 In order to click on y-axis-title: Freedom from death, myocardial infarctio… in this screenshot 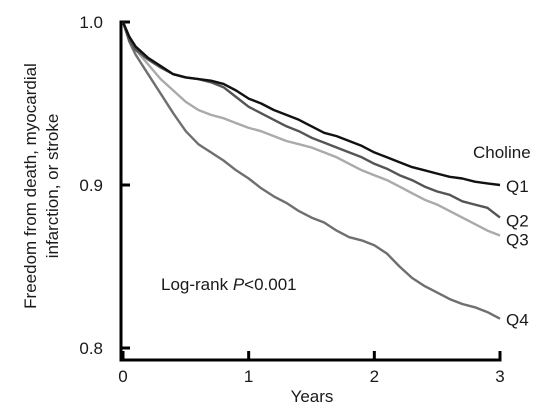, I will do `click(41, 186)`.